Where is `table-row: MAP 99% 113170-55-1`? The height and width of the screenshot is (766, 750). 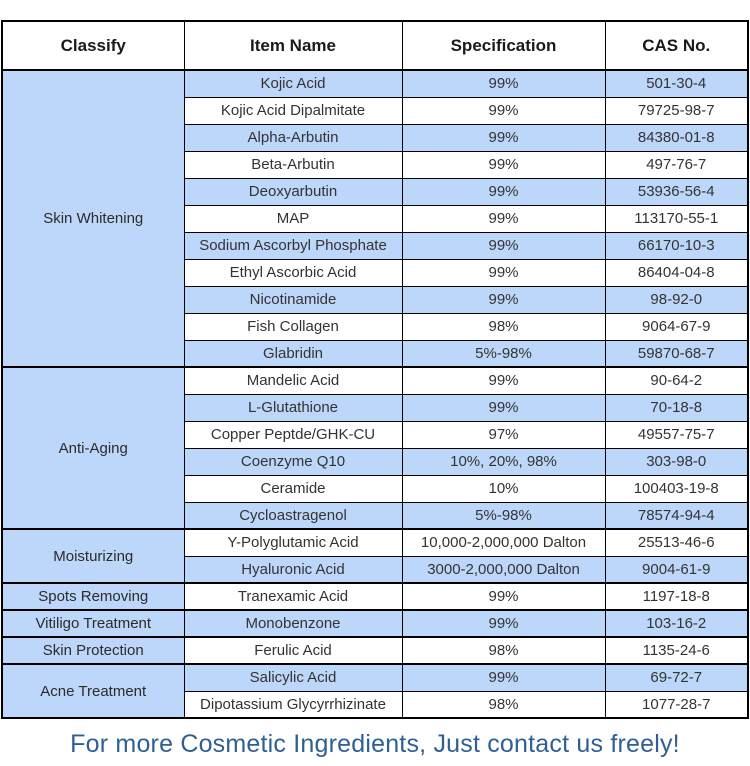 table-row: MAP 99% 113170-55-1 is located at coordinates (375, 218).